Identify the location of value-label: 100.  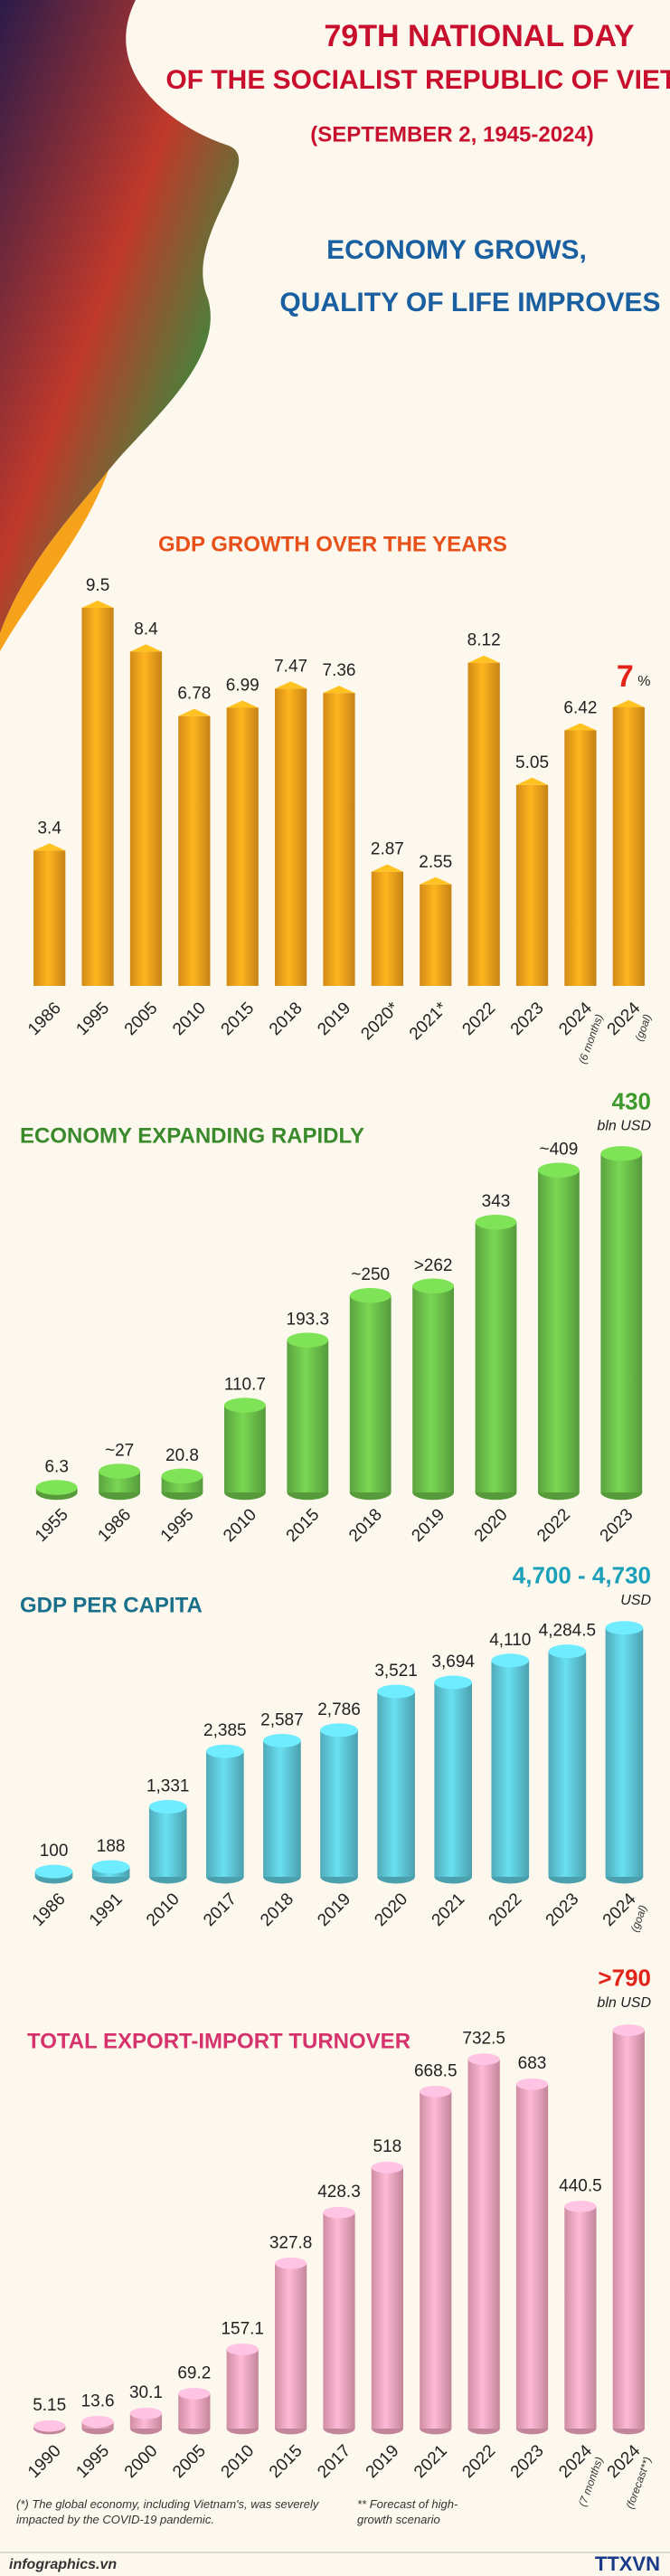
(54, 1852).